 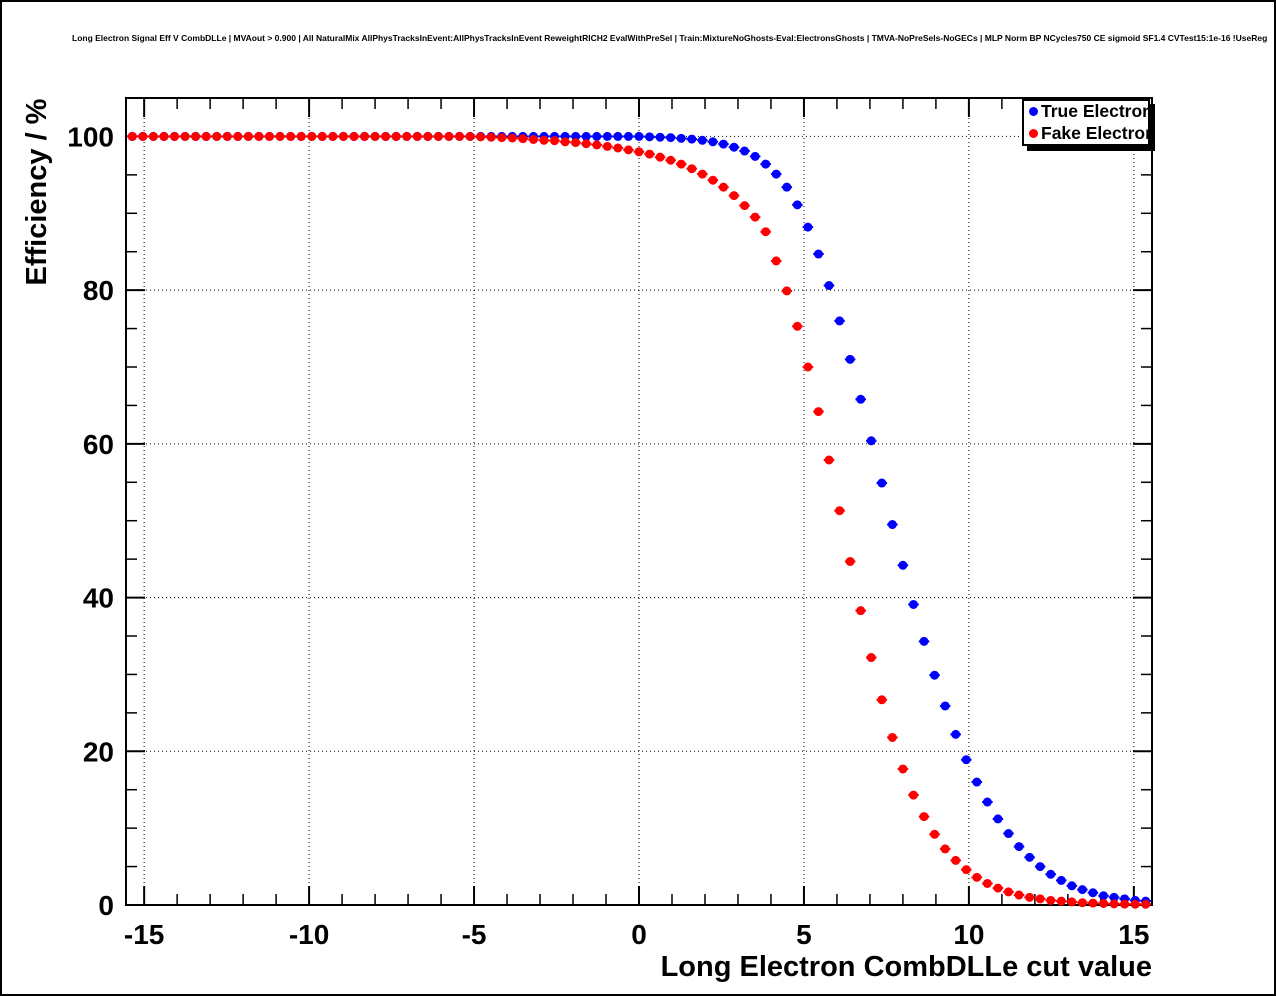 I want to click on legend-entry-fake-electron: Fake Electron, so click(x=1090, y=133).